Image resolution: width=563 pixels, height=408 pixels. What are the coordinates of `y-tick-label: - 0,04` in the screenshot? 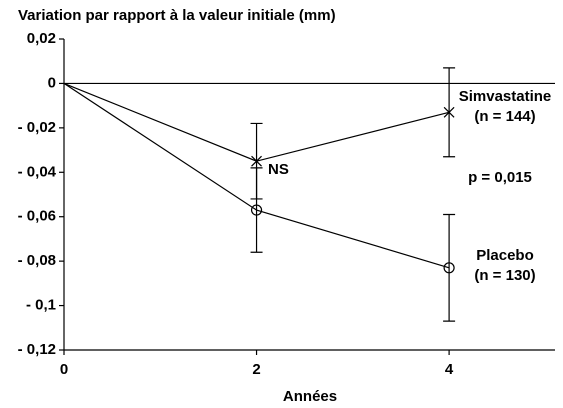 It's located at (37, 171).